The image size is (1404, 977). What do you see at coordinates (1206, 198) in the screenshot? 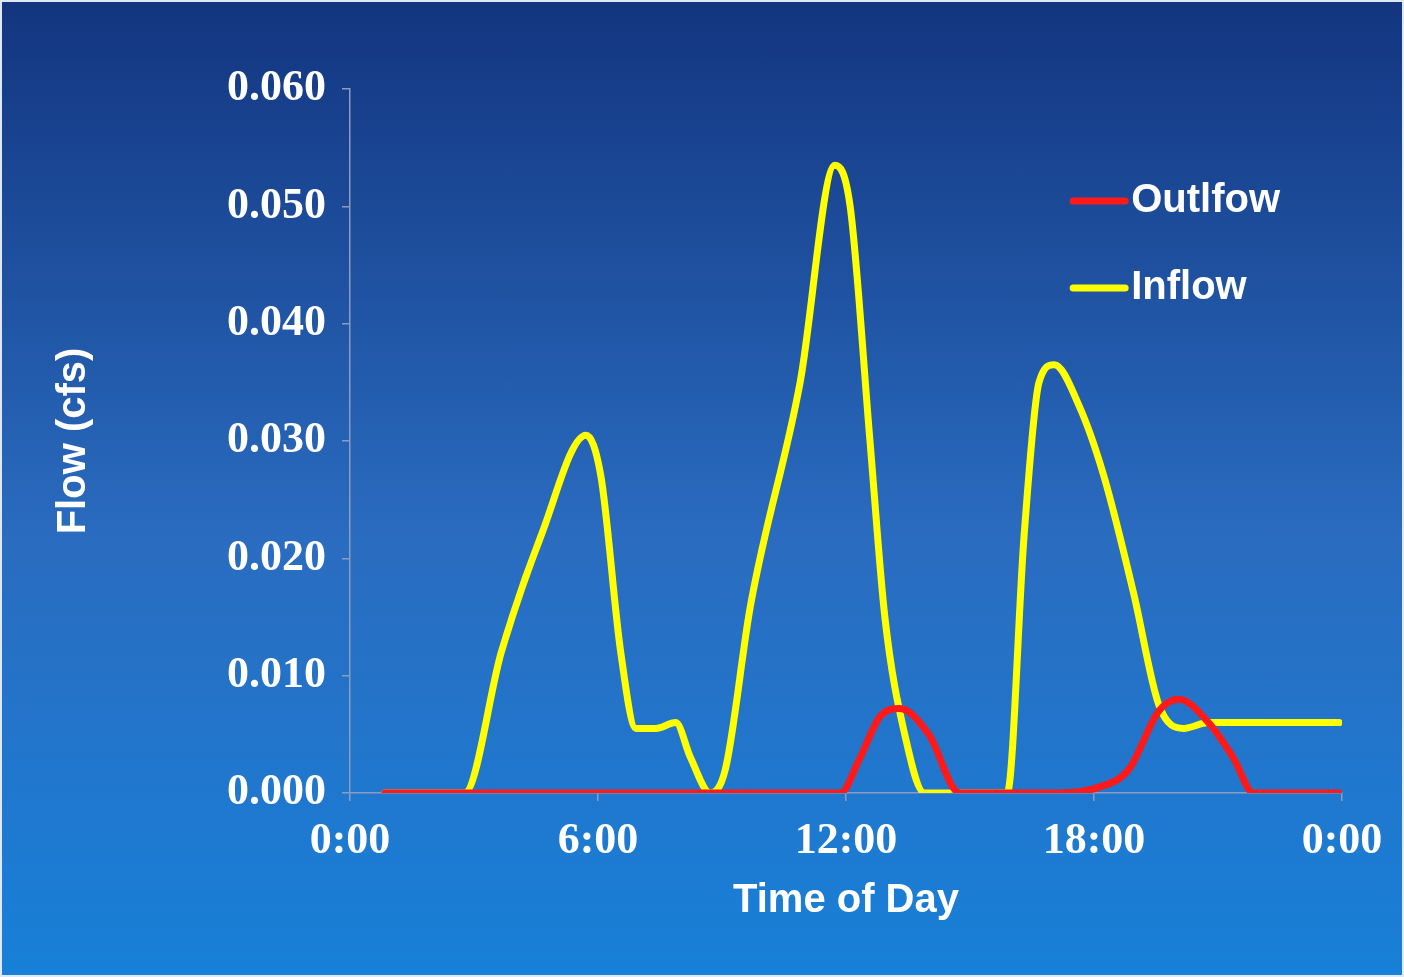
I see `legend-label: Outlfow` at bounding box center [1206, 198].